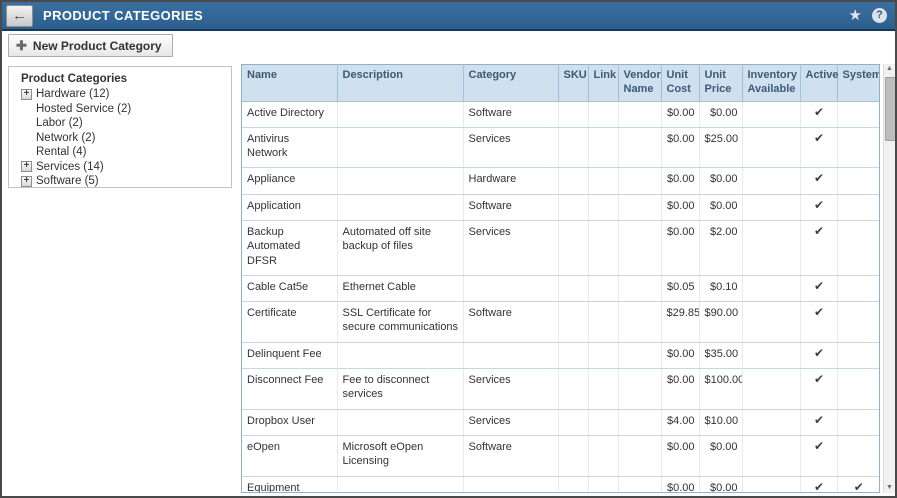  I want to click on tree-item-hardware: + Hardware (12), so click(122, 94).